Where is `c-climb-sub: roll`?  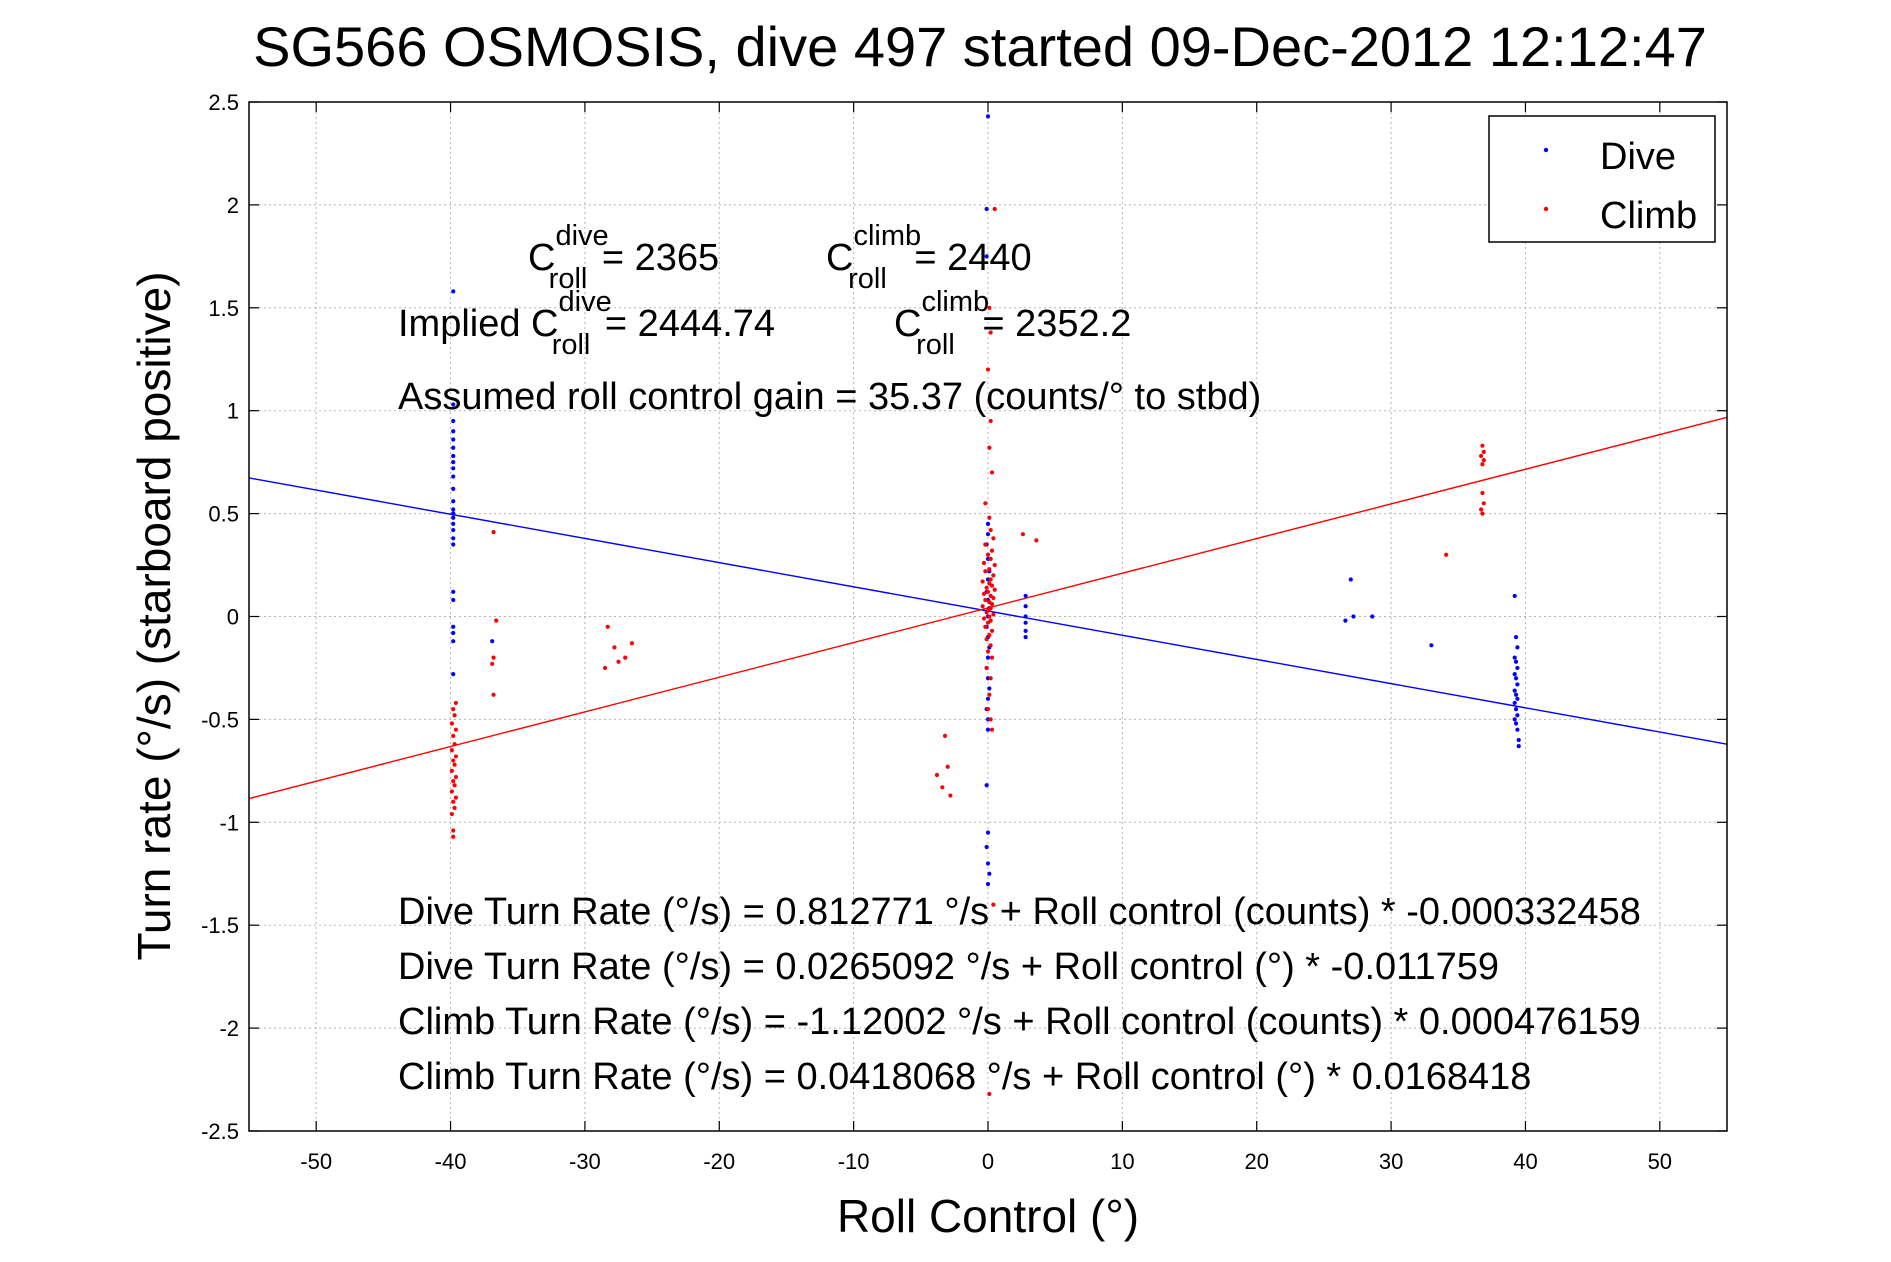
c-climb-sub: roll is located at coordinates (867, 279).